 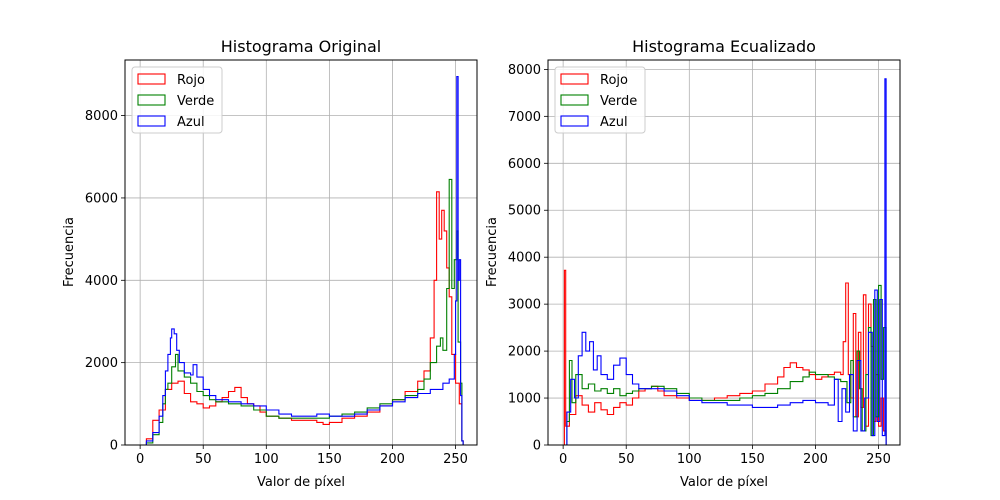 What do you see at coordinates (724, 46) in the screenshot?
I see `chart-title: Histograma Ecualizado` at bounding box center [724, 46].